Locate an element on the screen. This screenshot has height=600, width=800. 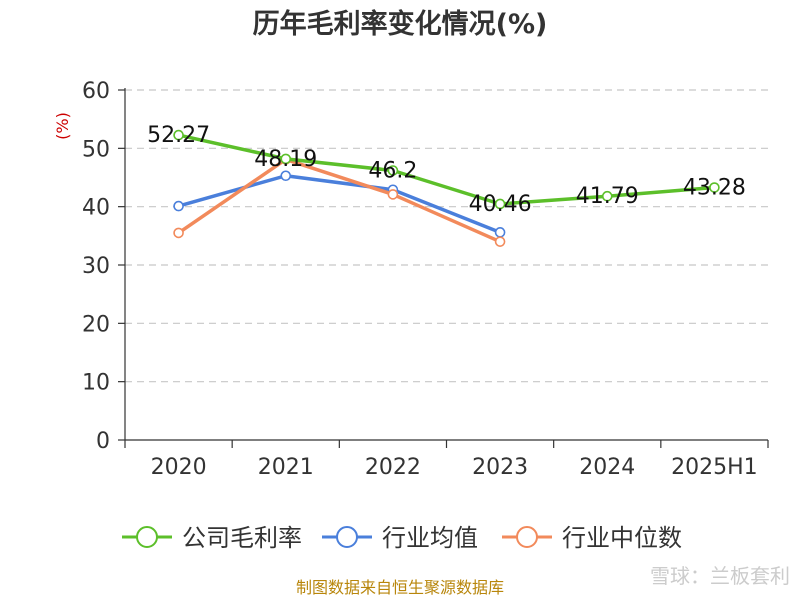
data-labels: 52.27 48.19 46.2 40.46 41.79 43.28 is located at coordinates (446, 170).